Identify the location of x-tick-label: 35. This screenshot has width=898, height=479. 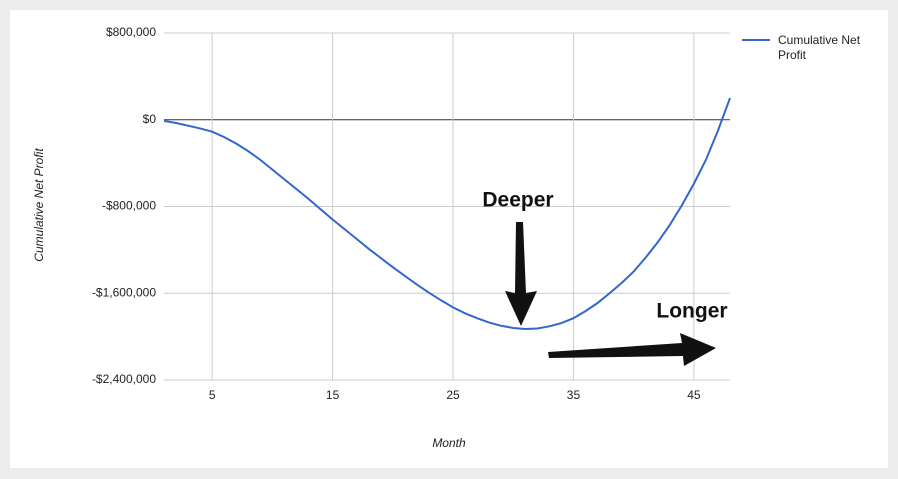
(574, 395).